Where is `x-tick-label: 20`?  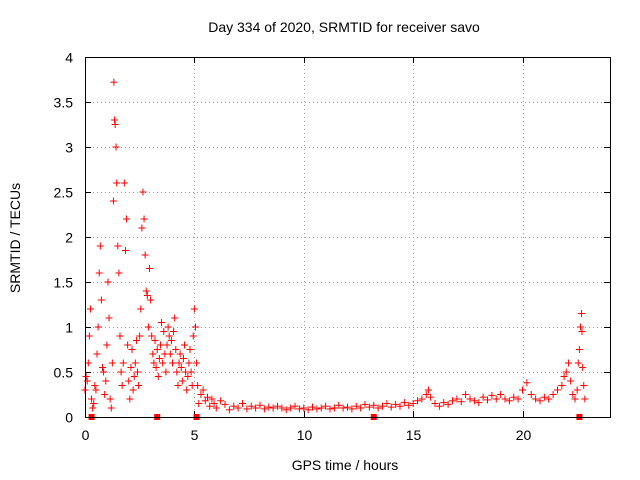
x-tick-label: 20 is located at coordinates (524, 435).